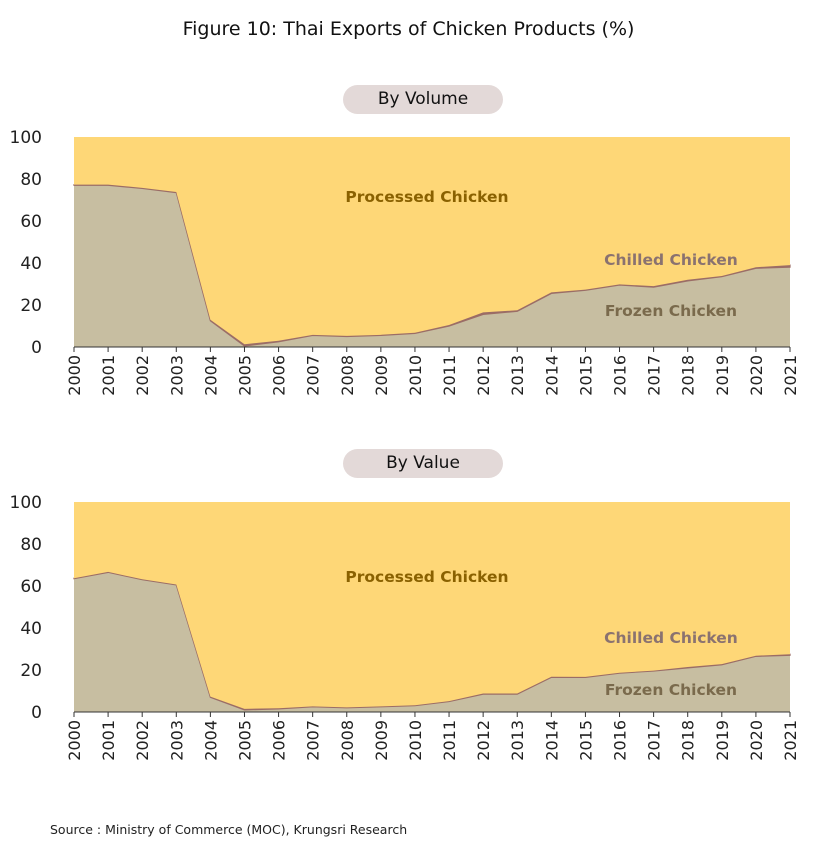 This screenshot has width=817, height=856. What do you see at coordinates (423, 99) in the screenshot?
I see `volume-panel-title: By Volume` at bounding box center [423, 99].